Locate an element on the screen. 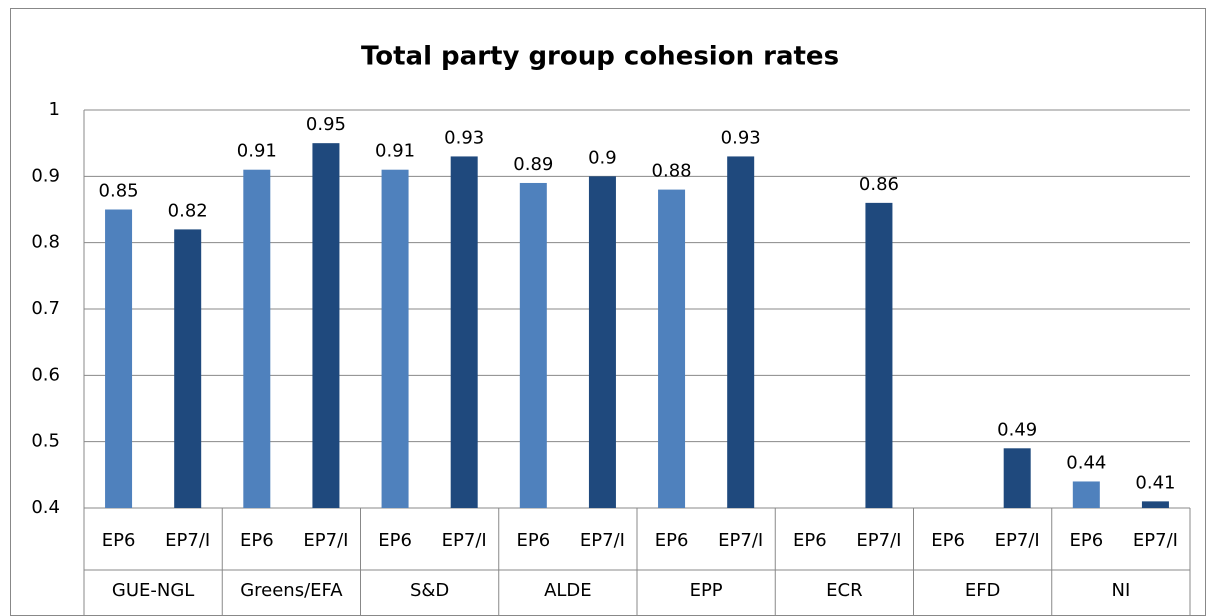 The width and height of the screenshot is (1207, 616). y-tick-label: 1 is located at coordinates (54, 109).